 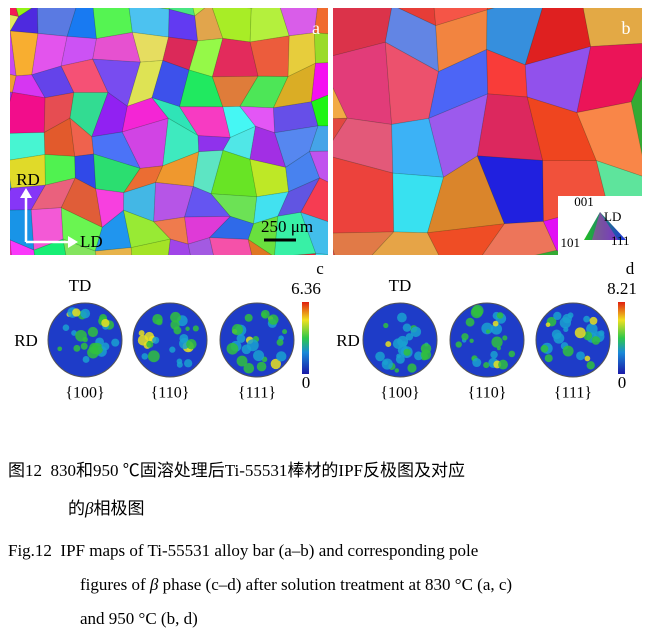 I want to click on plane-label: {100}, so click(x=84, y=393).